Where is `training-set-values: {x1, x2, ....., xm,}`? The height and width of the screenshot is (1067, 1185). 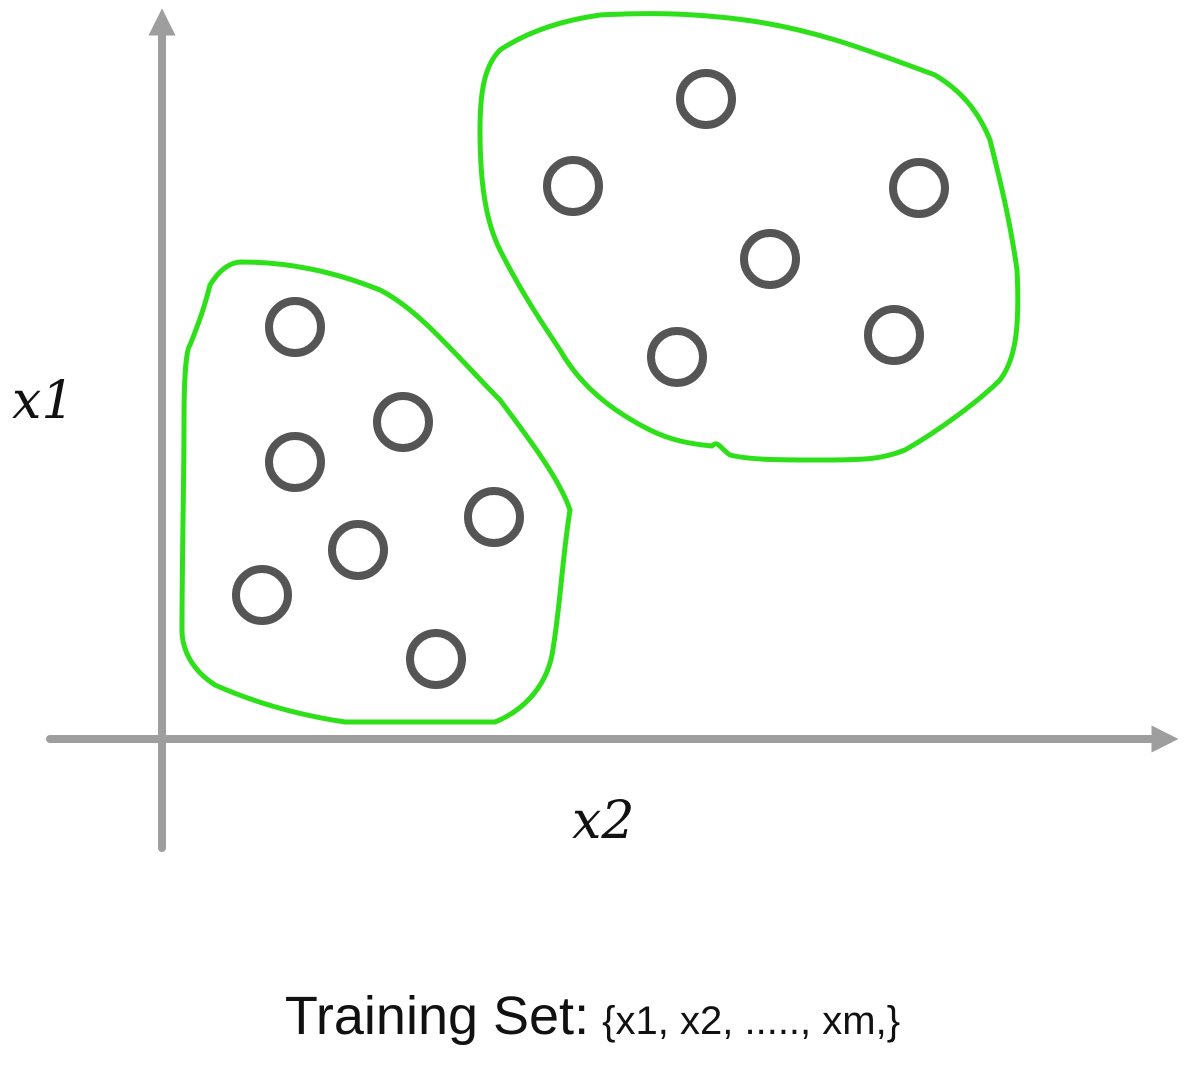 training-set-values: {x1, x2, ....., xm,} is located at coordinates (751, 1021).